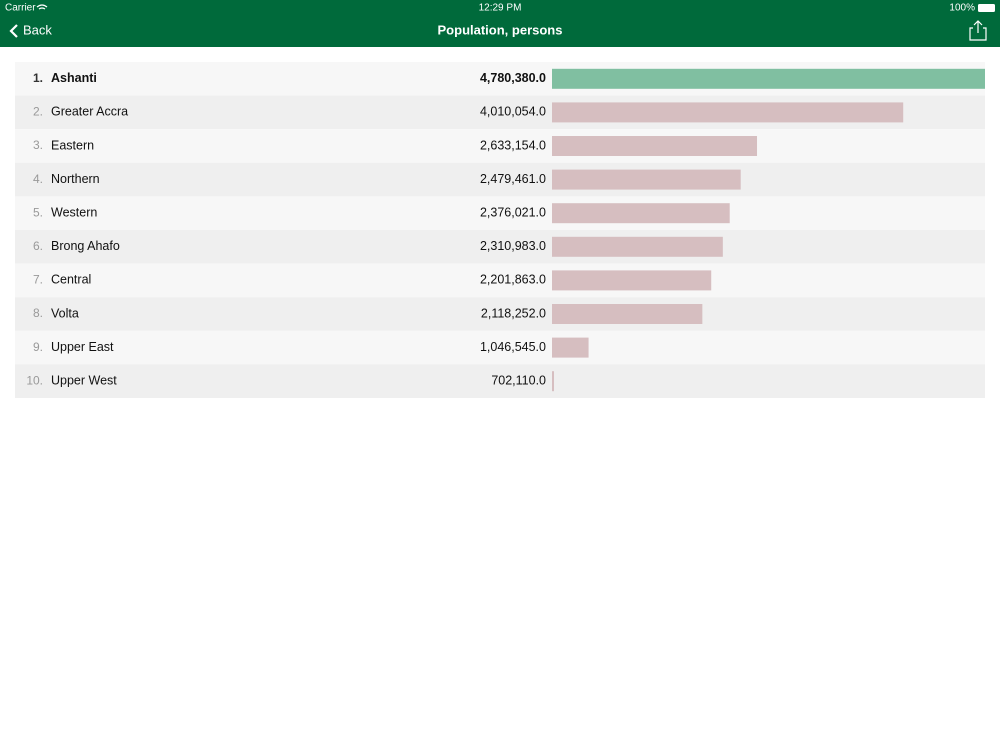  I want to click on rank: 3., so click(38, 145).